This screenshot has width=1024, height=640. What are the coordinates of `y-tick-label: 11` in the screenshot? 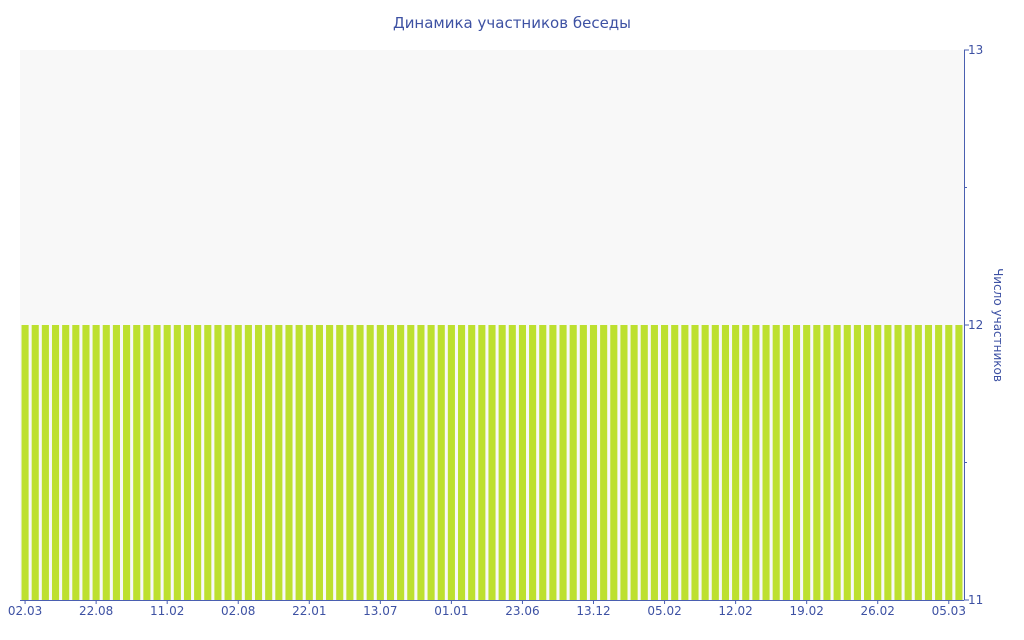 It's located at (975, 600).